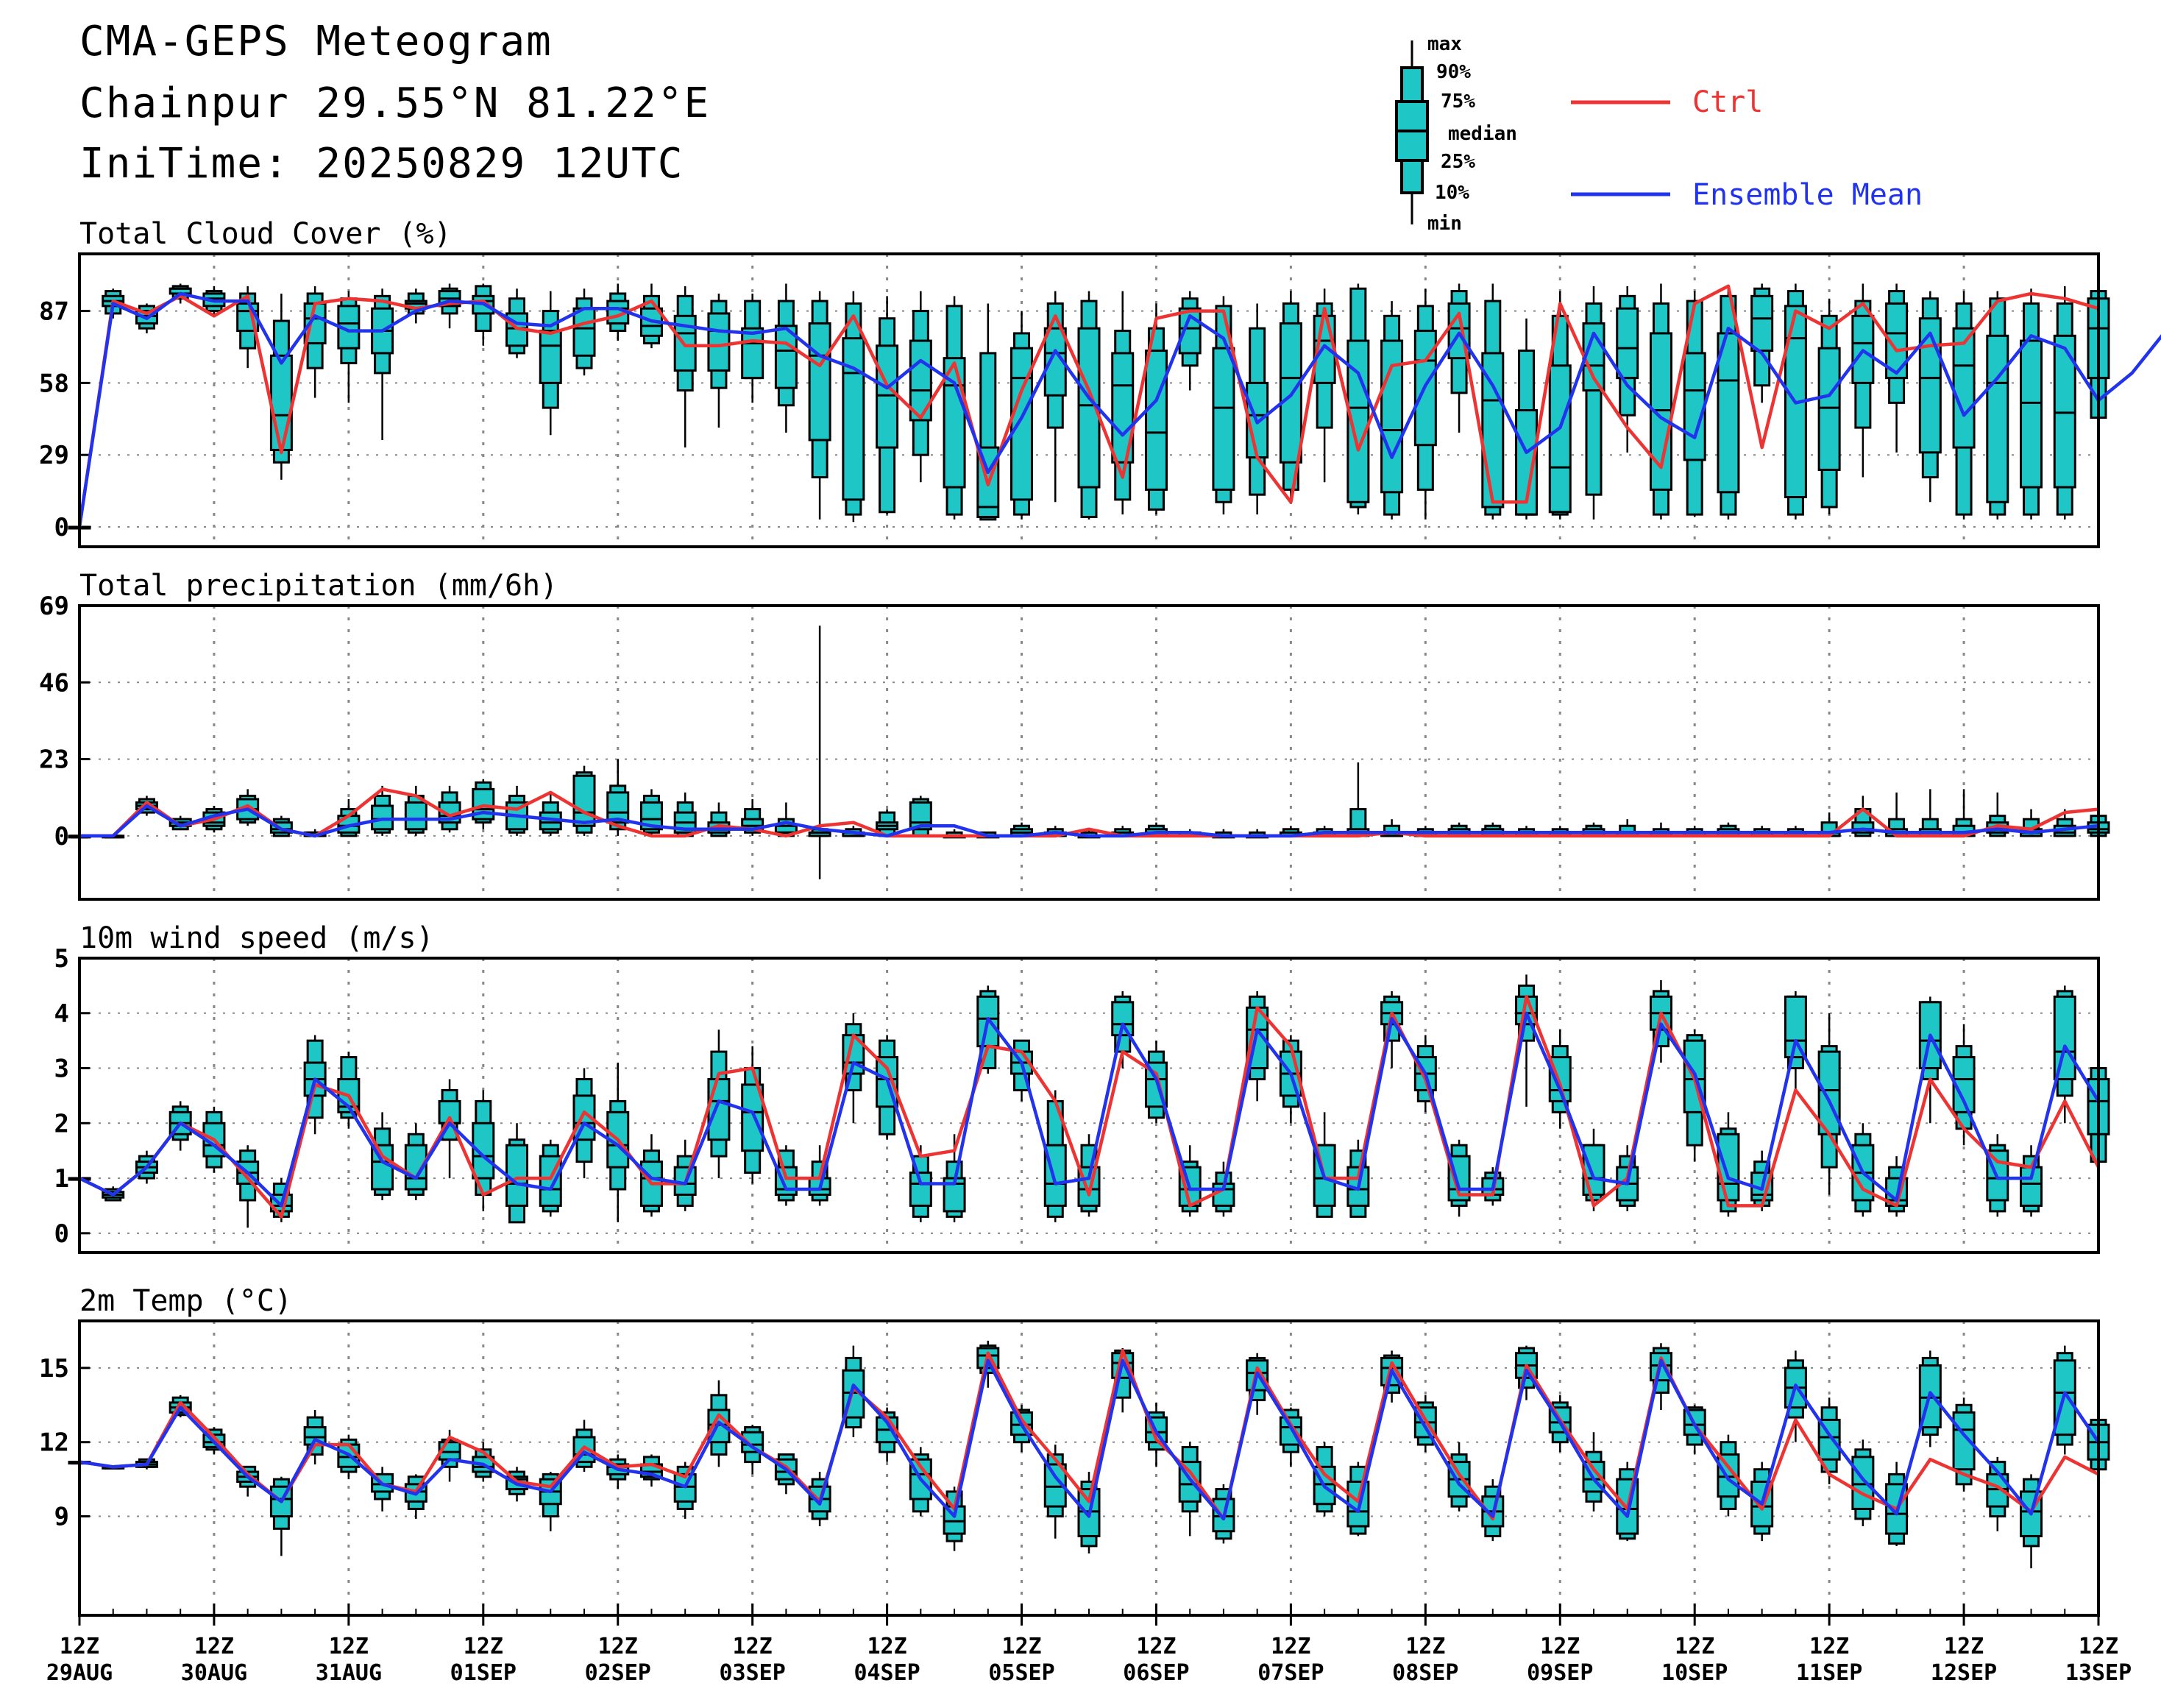 The height and width of the screenshot is (1708, 2161). What do you see at coordinates (395, 103) in the screenshot?
I see `location-label: Chainpur 29.55°N 81.22°E` at bounding box center [395, 103].